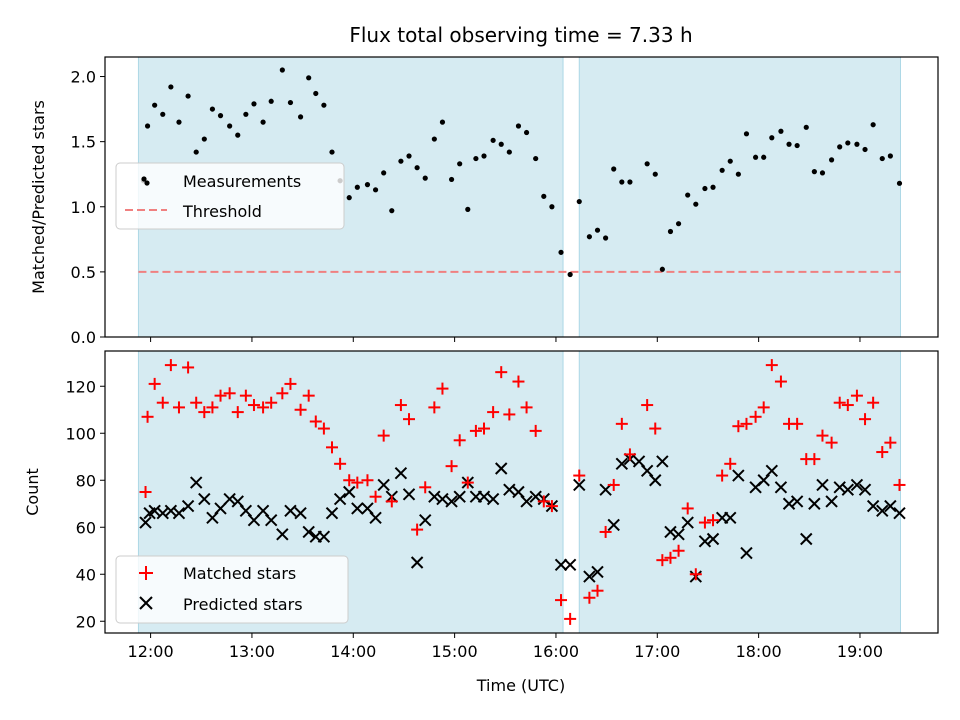 This screenshot has width=960, height=720. What do you see at coordinates (147, 183) in the screenshot?
I see `legend-marker-measurements` at bounding box center [147, 183].